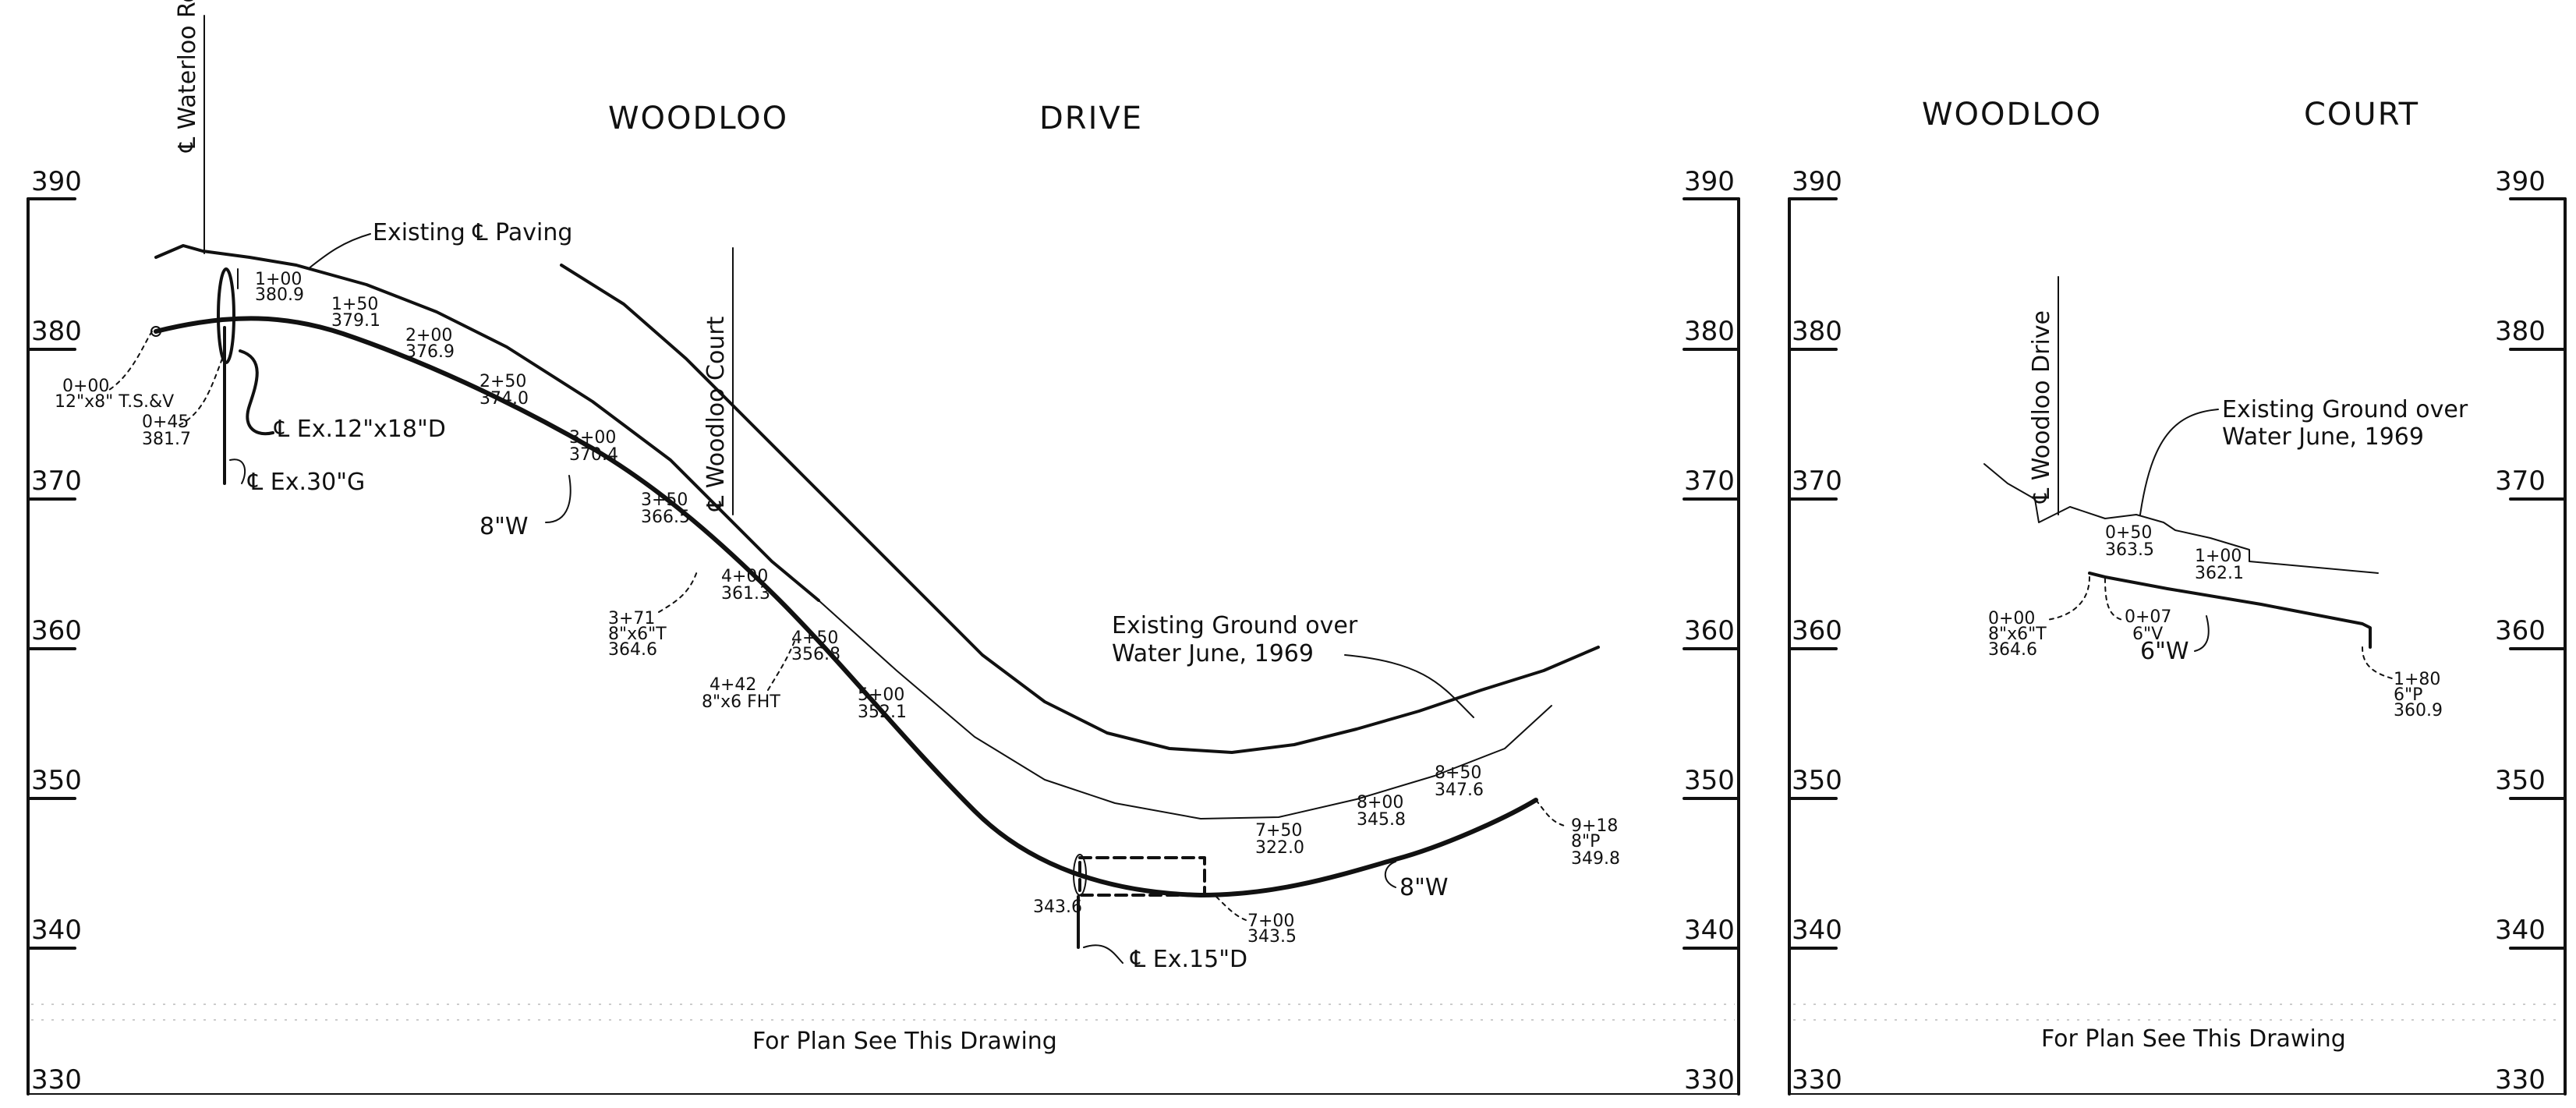 Image resolution: width=2576 pixels, height=1108 pixels. Describe the element at coordinates (2417, 679) in the screenshot. I see `station-label: 1+80` at that location.